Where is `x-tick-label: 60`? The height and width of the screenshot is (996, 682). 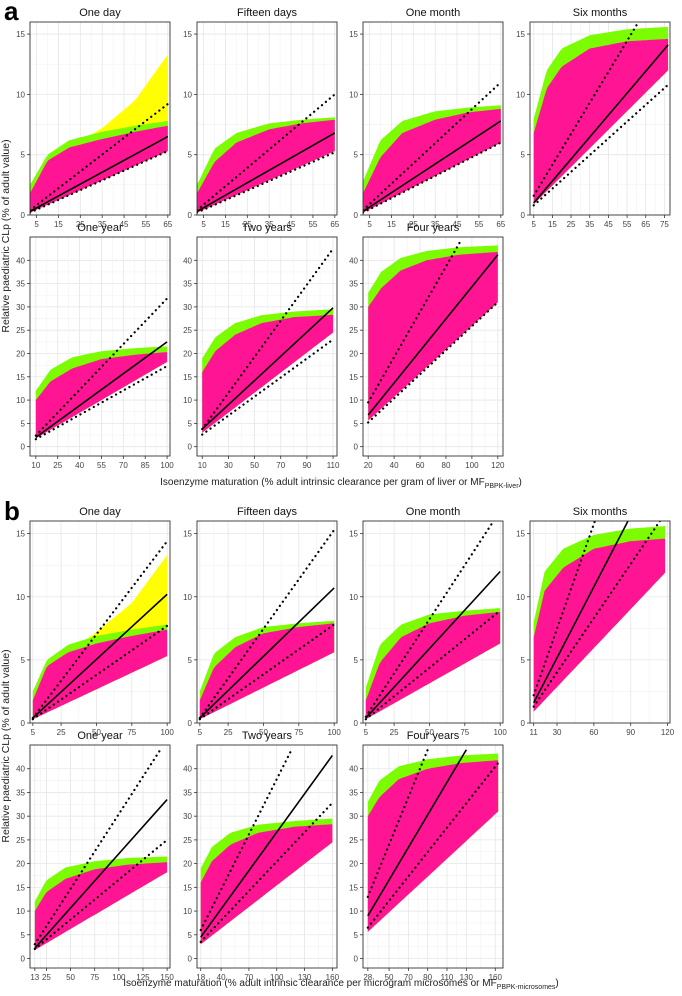
x-tick-label: 60 is located at coordinates (593, 732).